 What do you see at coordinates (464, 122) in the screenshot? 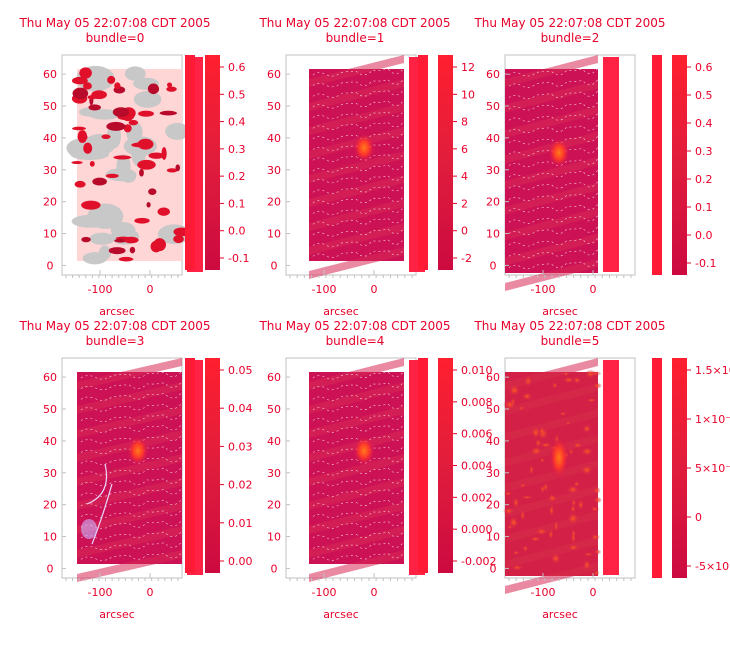
I see `cbar-tick-label: 8` at bounding box center [464, 122].